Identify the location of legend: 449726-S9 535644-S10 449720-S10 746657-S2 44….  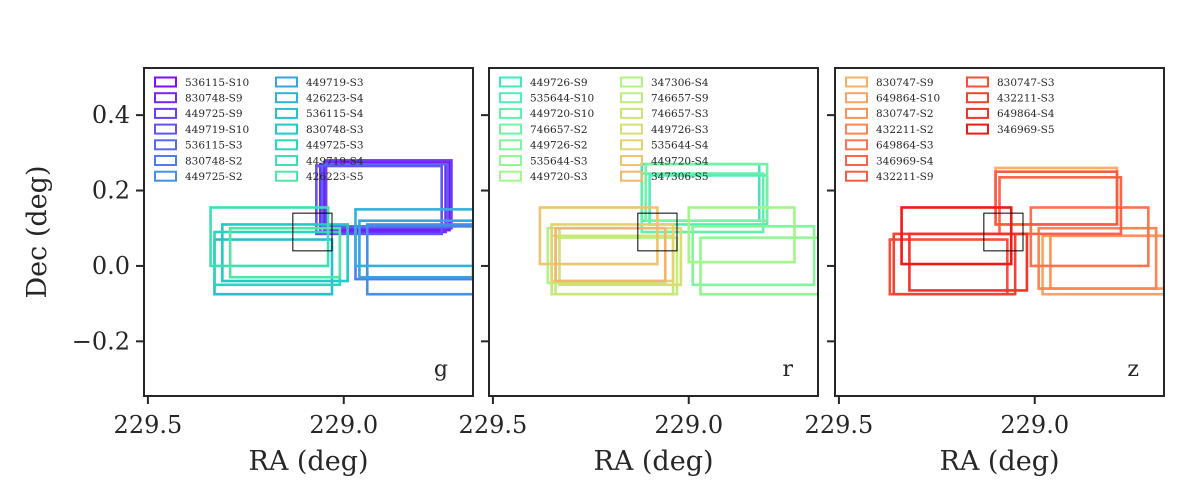
(604, 129).